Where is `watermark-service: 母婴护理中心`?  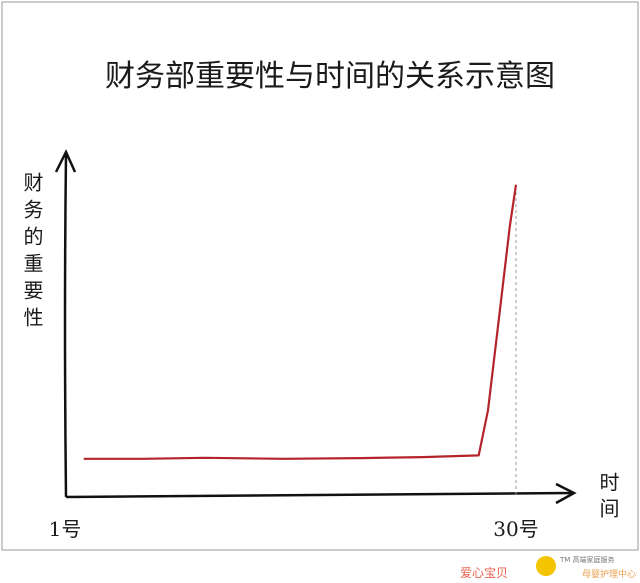 watermark-service: 母婴护理中心 is located at coordinates (609, 574).